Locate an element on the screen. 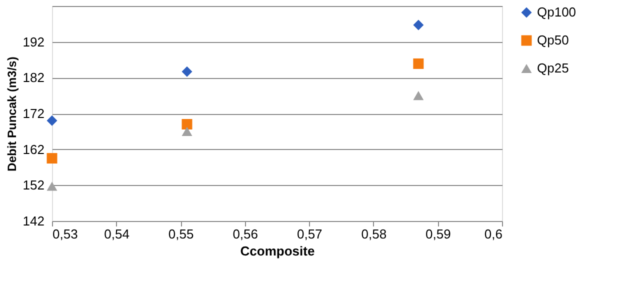  legend-label: Qp50 is located at coordinates (553, 40).